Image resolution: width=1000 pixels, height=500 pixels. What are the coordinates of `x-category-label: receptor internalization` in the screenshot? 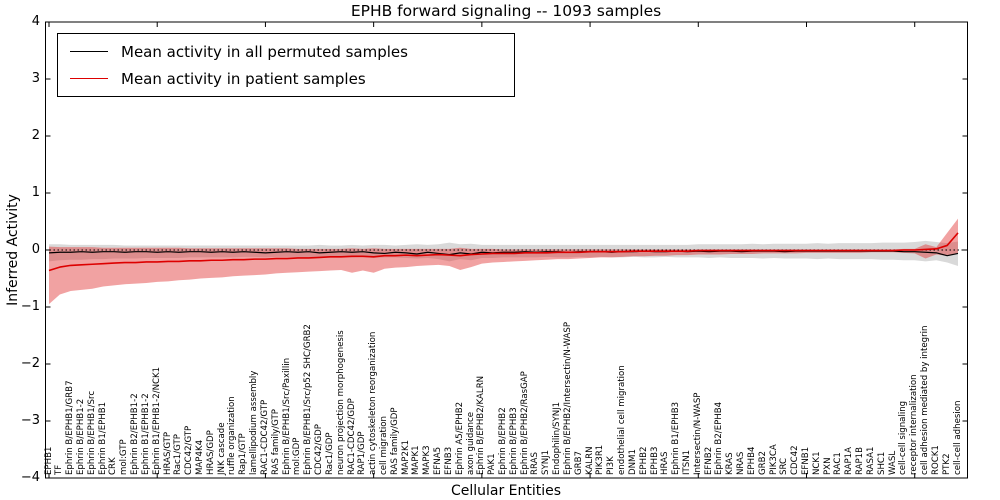 It's located at (914, 424).